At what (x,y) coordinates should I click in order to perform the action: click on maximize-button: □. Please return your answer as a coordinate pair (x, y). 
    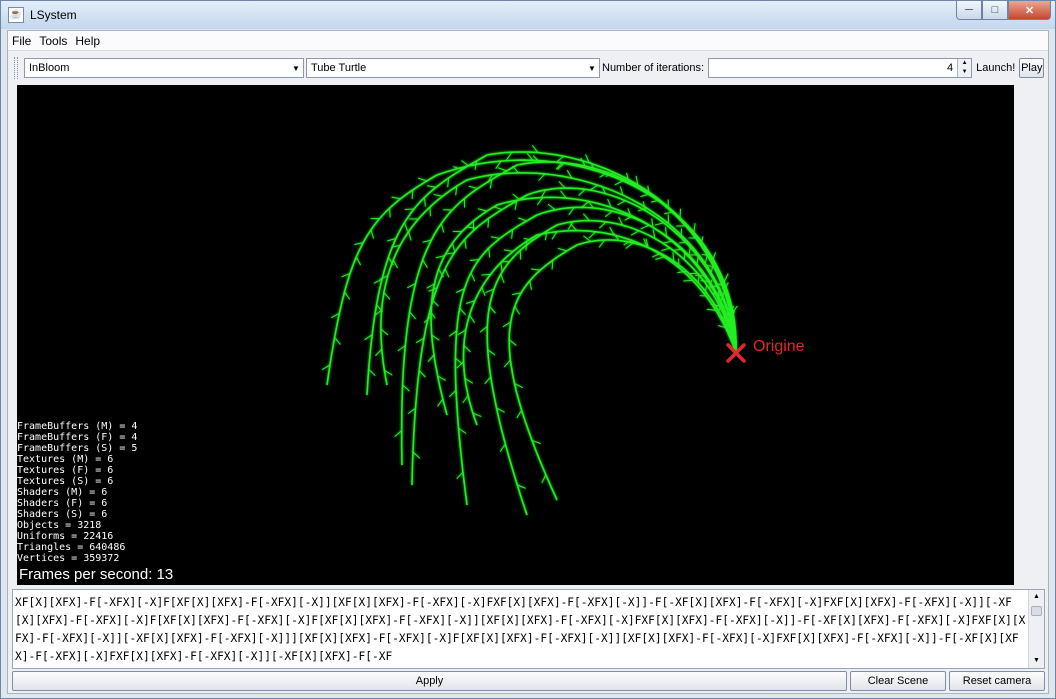
    Looking at the image, I should click on (995, 10).